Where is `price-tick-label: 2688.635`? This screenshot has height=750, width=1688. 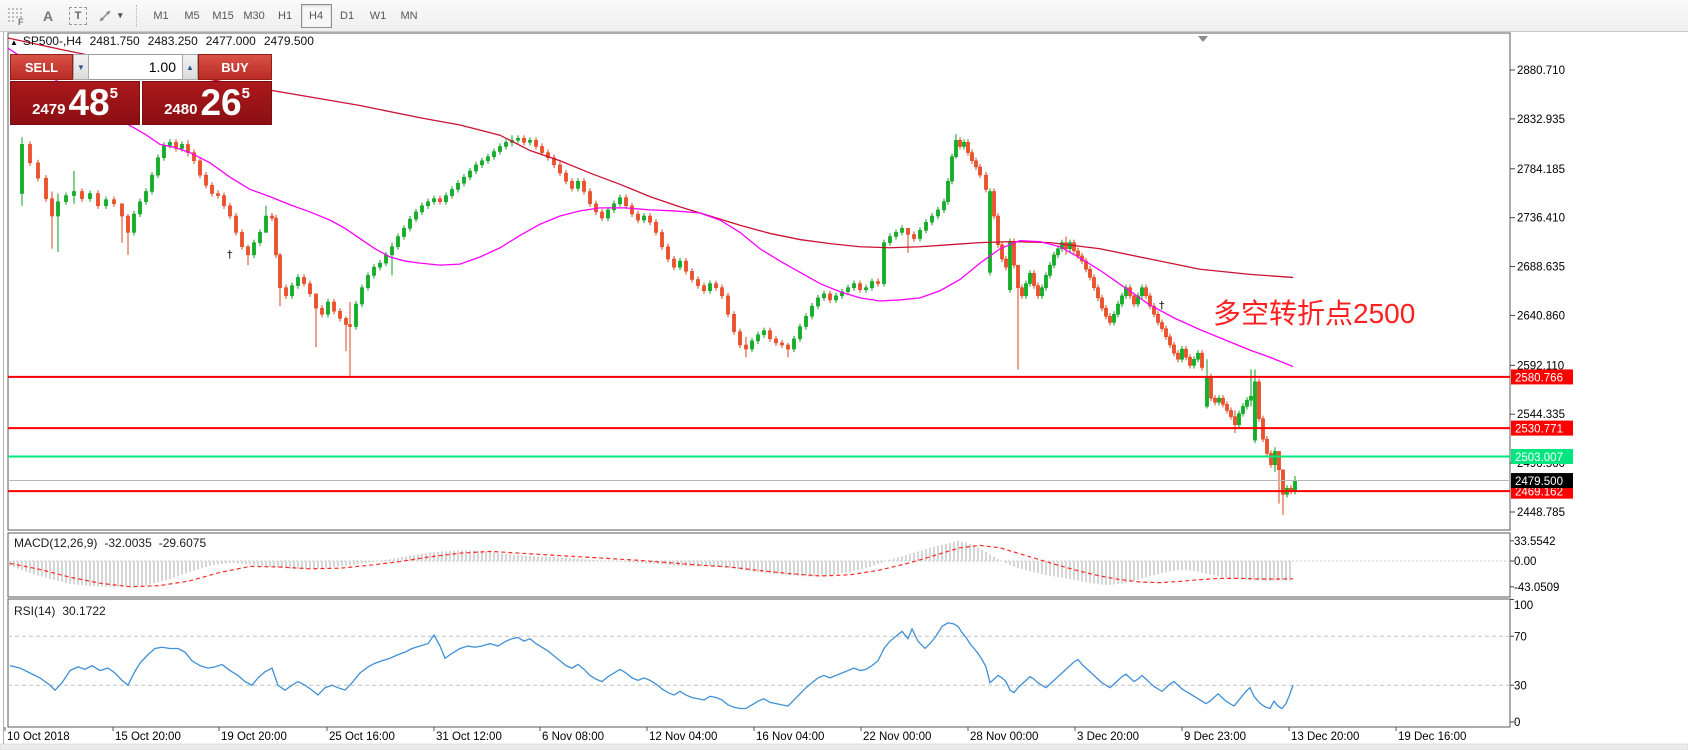
price-tick-label: 2688.635 is located at coordinates (1541, 268).